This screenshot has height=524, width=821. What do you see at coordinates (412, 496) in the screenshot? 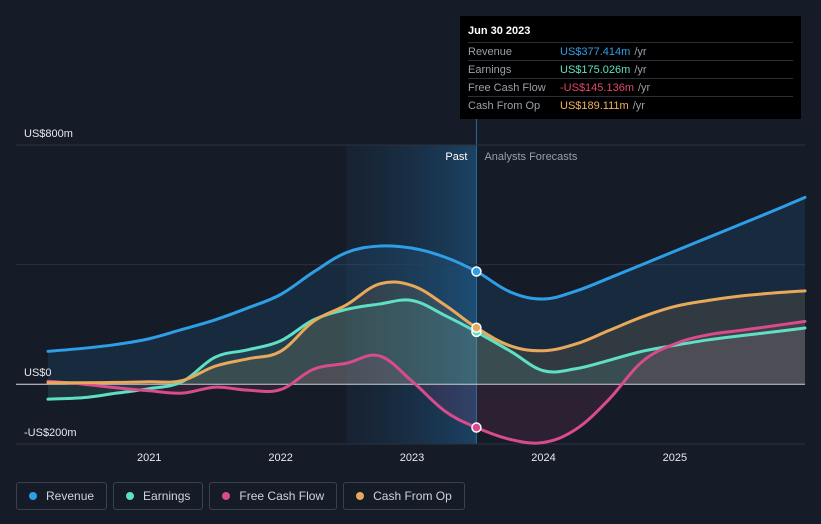
I see `legend-label: Cash From Op` at bounding box center [412, 496].